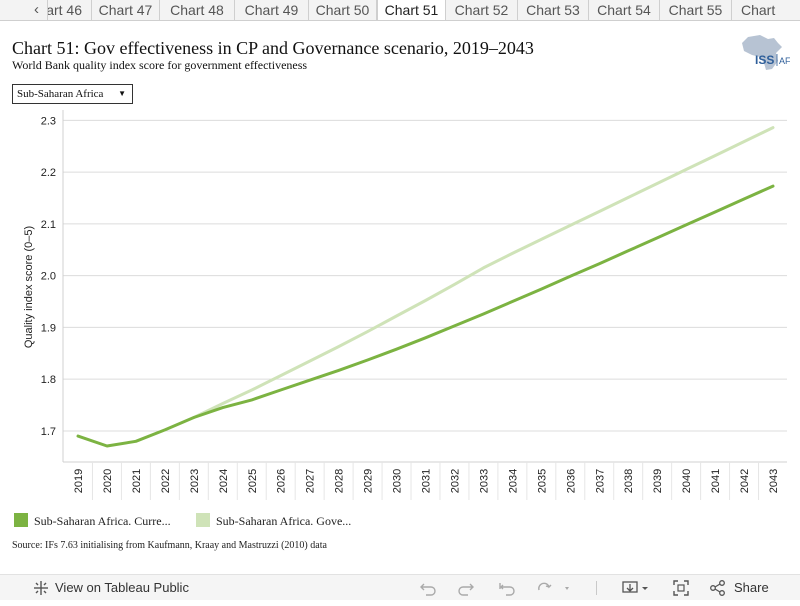 The width and height of the screenshot is (800, 606). Describe the element at coordinates (553, 10) in the screenshot. I see `tab-chart-53: Chart 53` at that location.